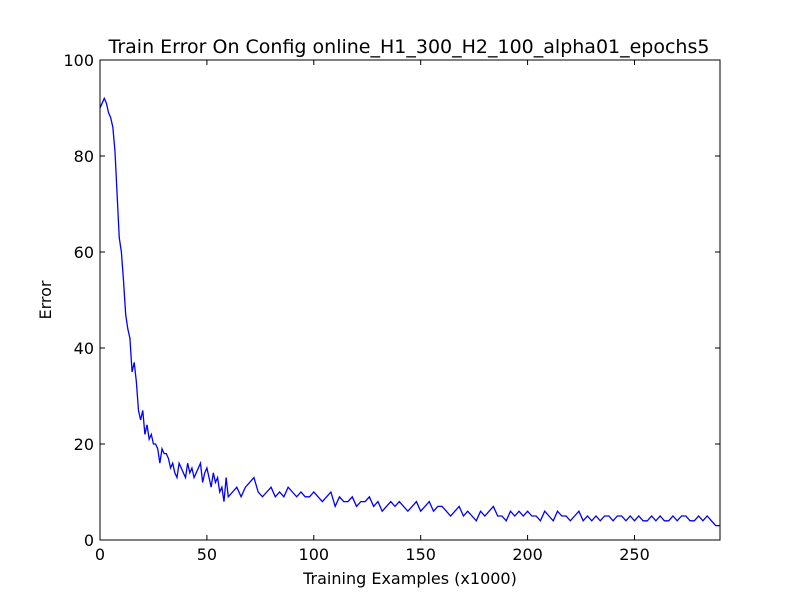 This screenshot has width=800, height=600. I want to click on y-tick-label: 20, so click(84, 444).